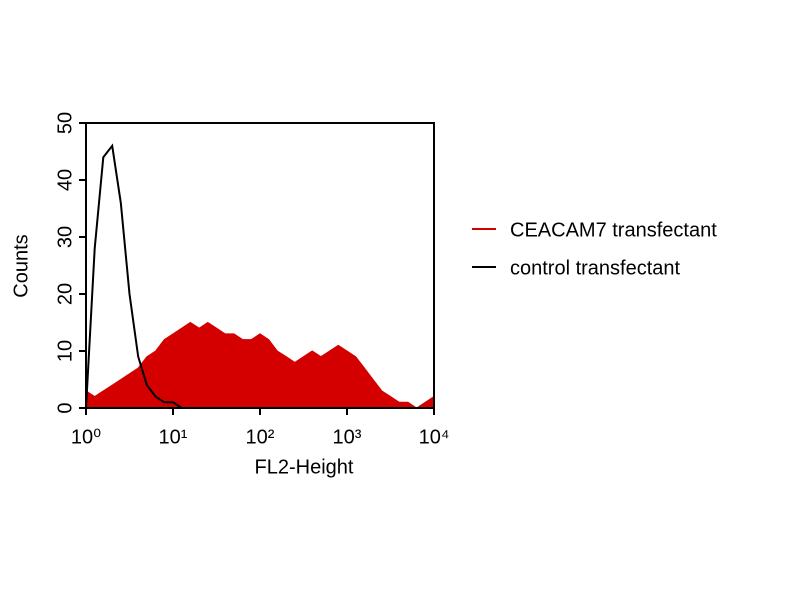  Describe the element at coordinates (173, 437) in the screenshot. I see `x-tick-label: 10¹` at that location.